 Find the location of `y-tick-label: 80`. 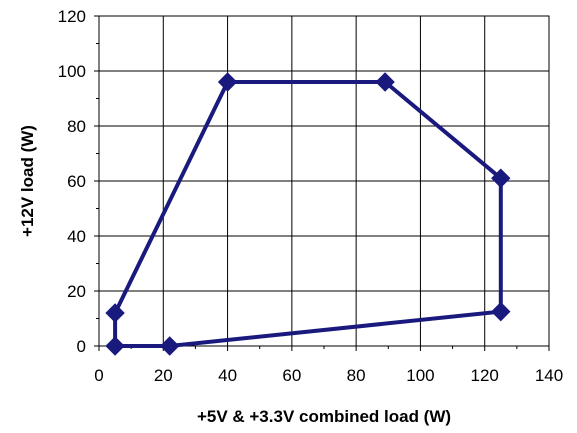

y-tick-label: 80 is located at coordinates (76, 126).